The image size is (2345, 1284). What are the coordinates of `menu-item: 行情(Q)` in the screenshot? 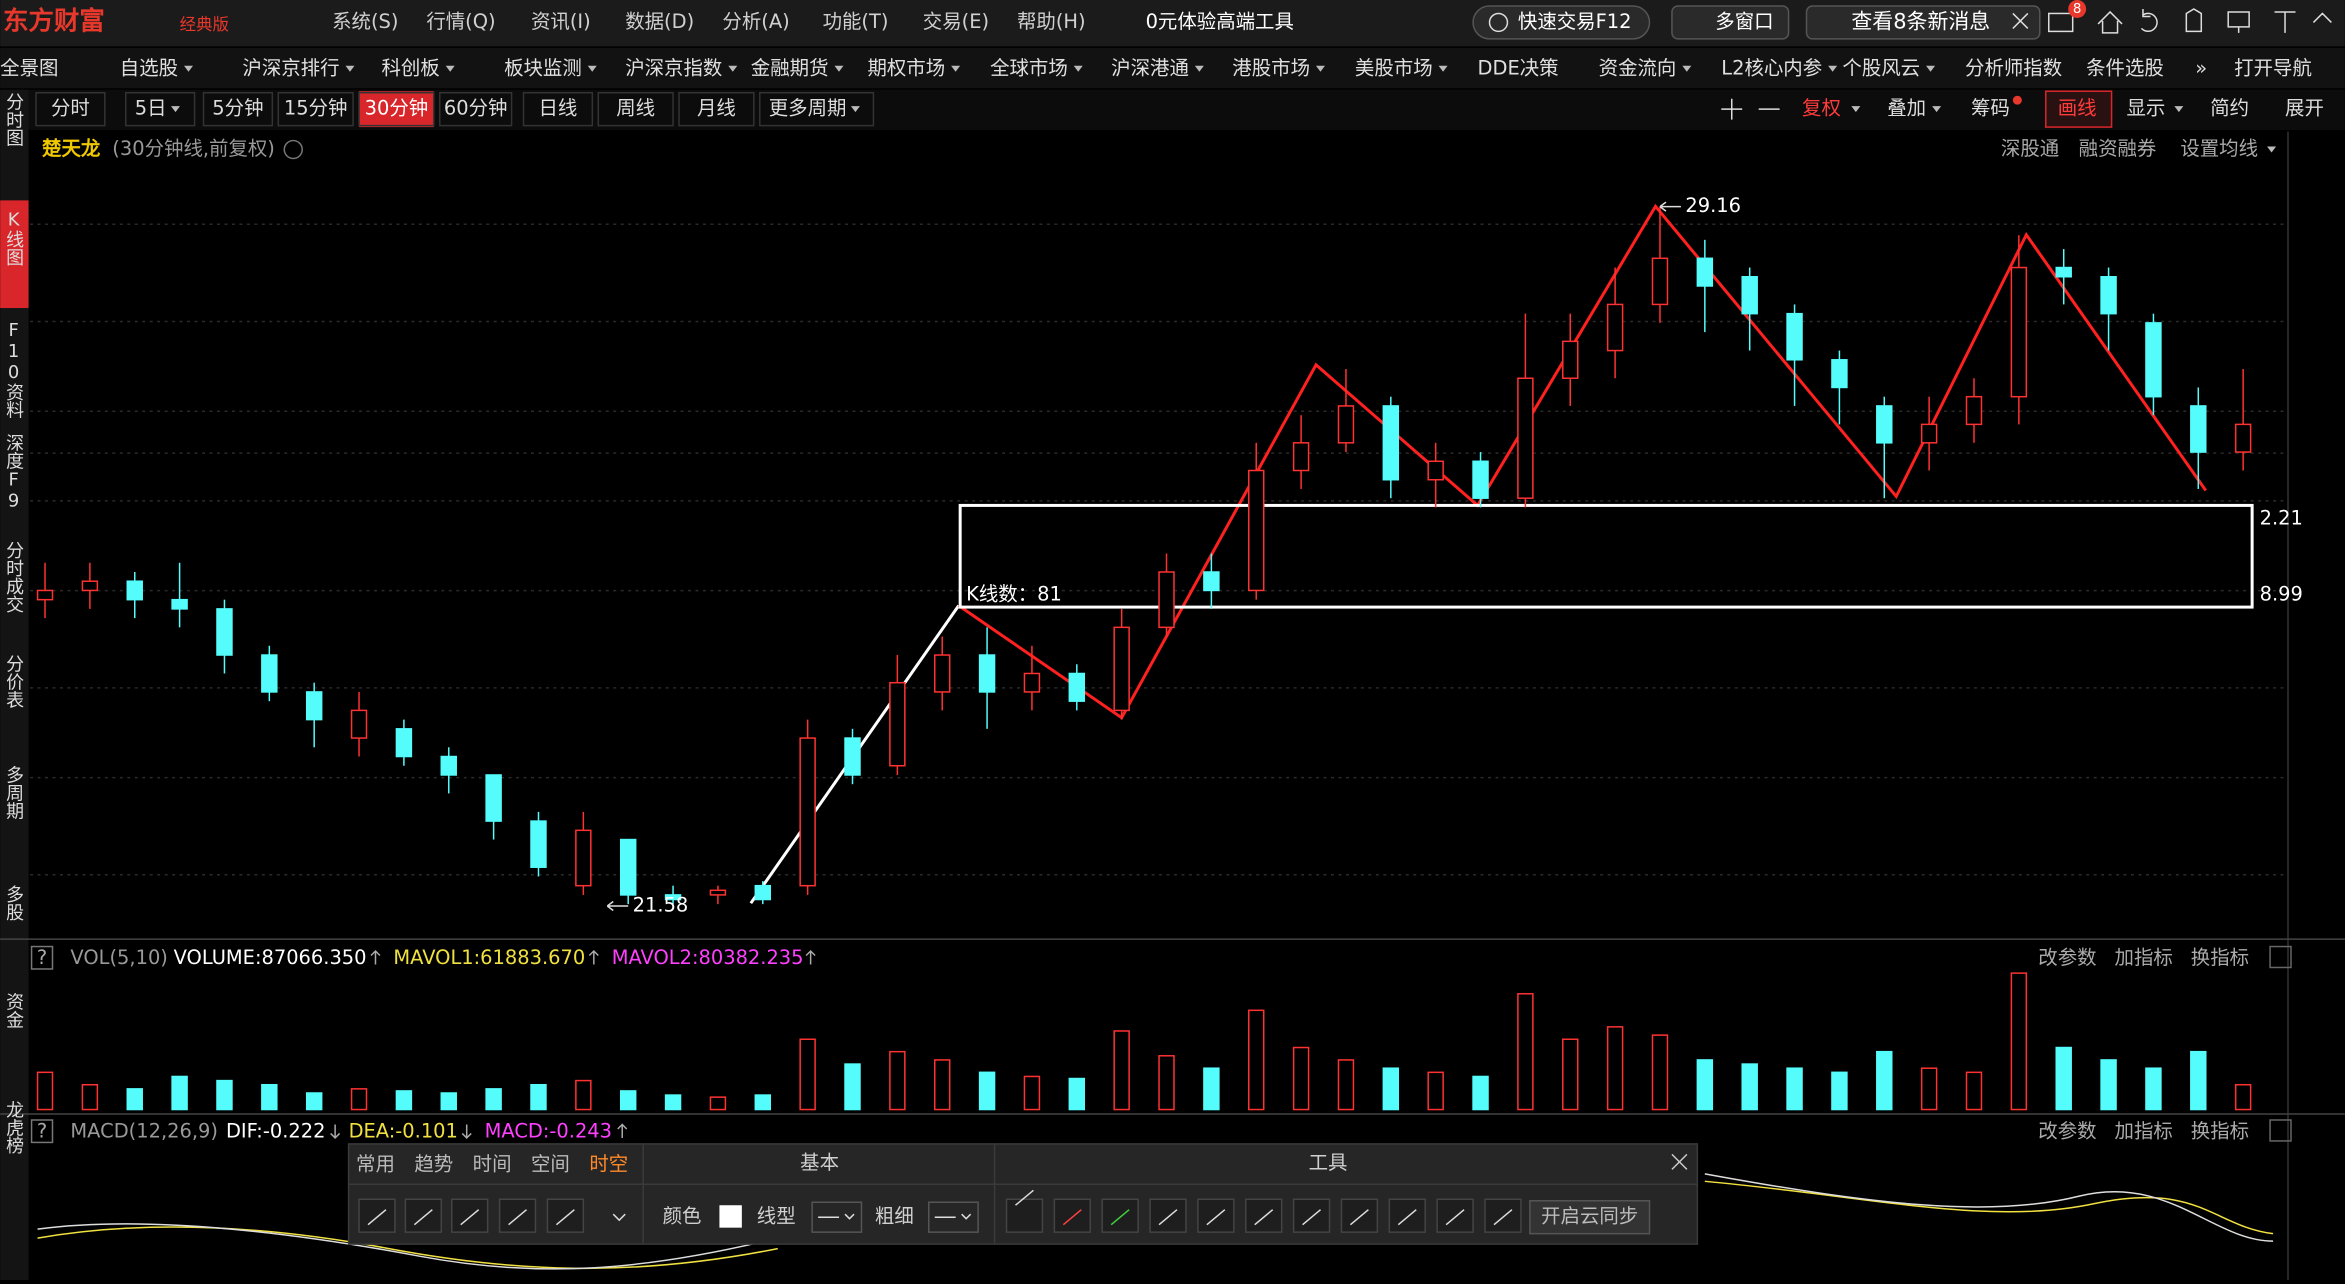 It's located at (460, 21).